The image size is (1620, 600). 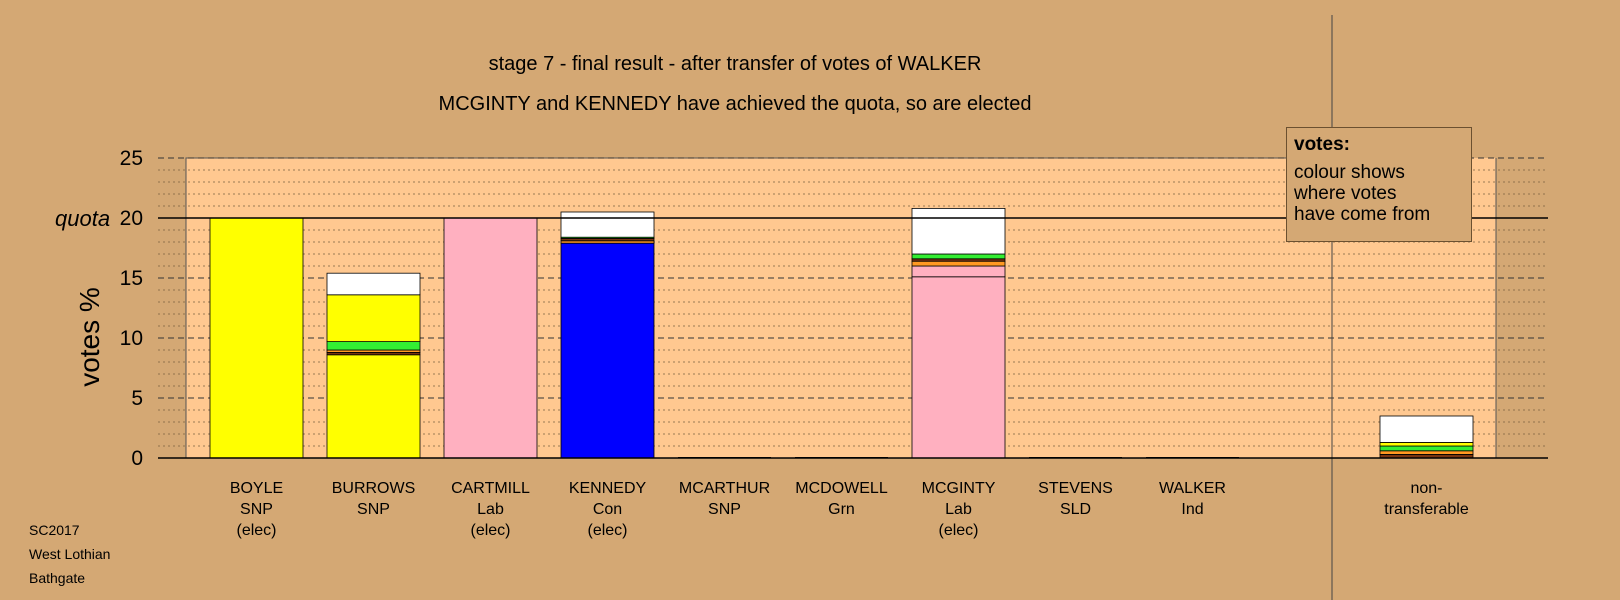 I want to click on candidate-label-mcginty: MCGINTY Lab (elec), so click(x=959, y=509).